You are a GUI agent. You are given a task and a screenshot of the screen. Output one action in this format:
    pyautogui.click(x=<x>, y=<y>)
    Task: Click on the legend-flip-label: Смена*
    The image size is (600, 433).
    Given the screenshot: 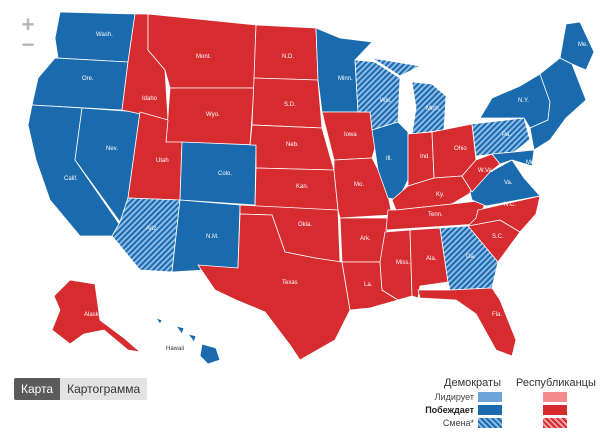 What is the action you would take?
    pyautogui.click(x=458, y=423)
    